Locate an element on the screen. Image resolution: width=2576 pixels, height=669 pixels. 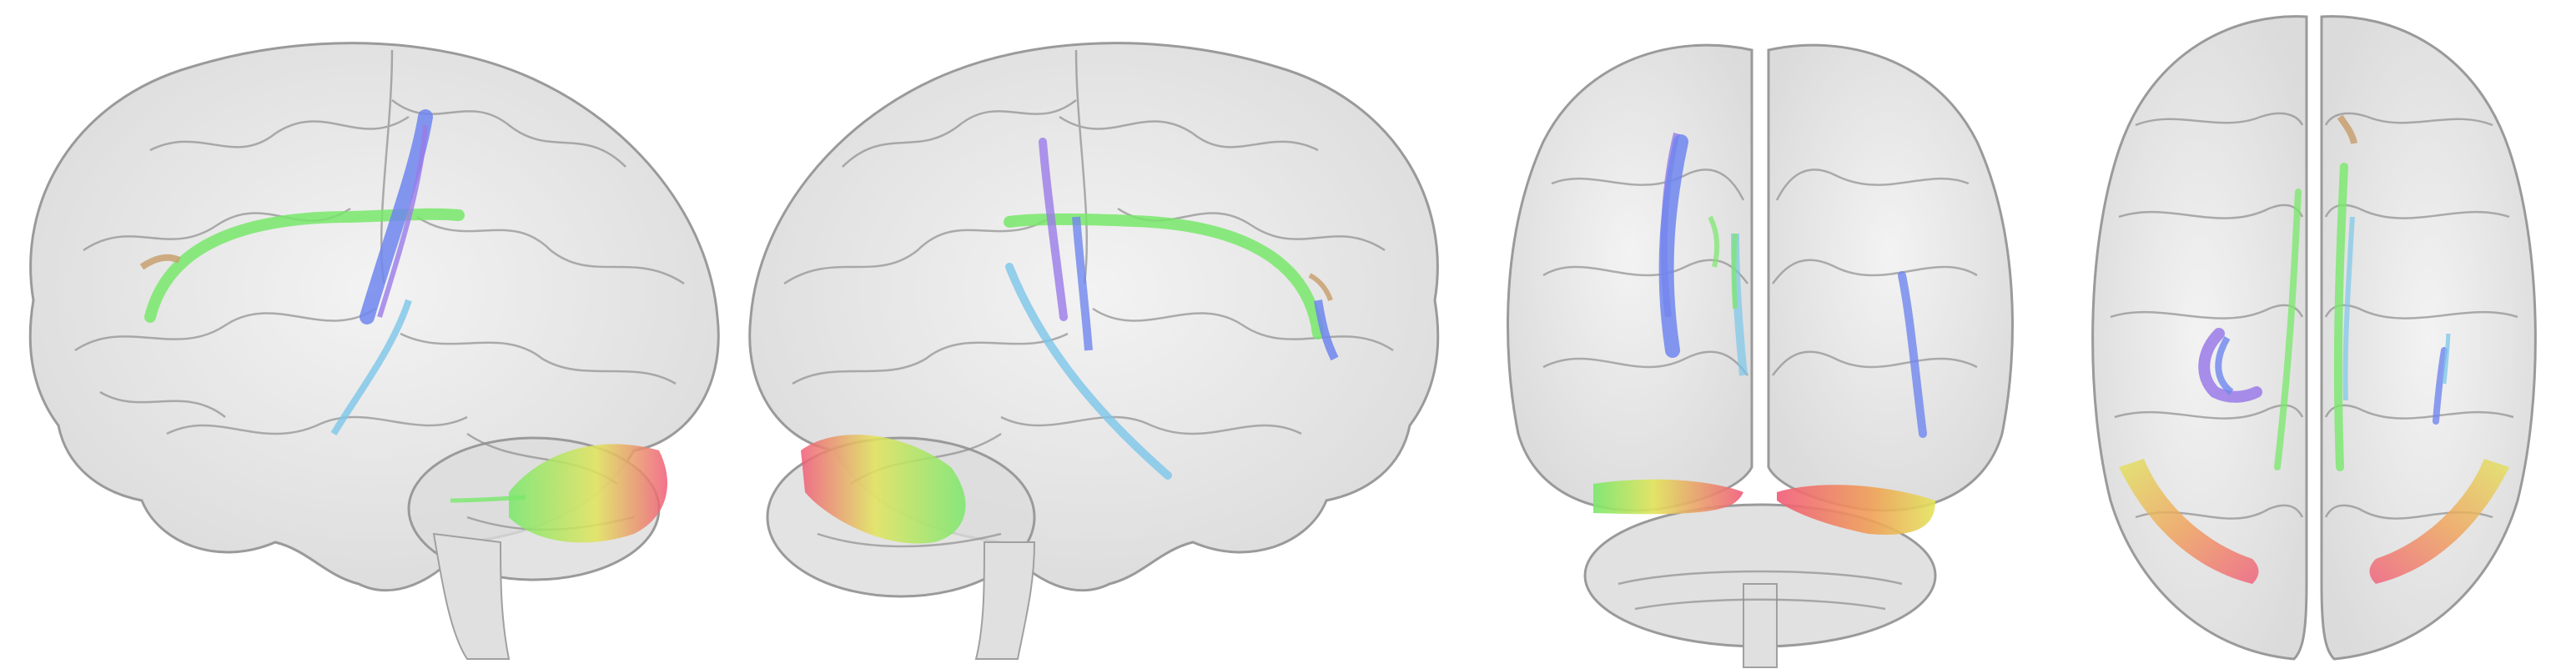
tract-green-midline is located at coordinates (1734, 271).